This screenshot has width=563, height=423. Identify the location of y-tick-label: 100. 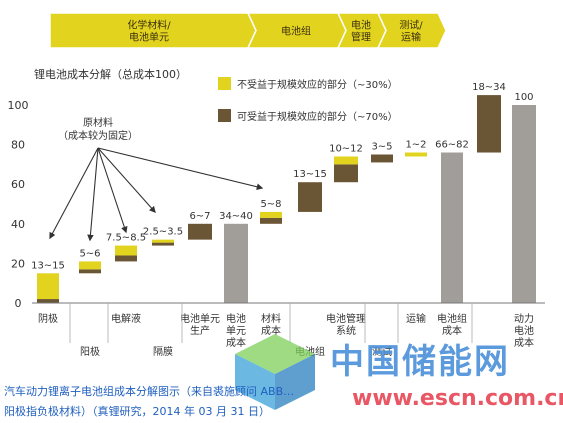
(18, 105).